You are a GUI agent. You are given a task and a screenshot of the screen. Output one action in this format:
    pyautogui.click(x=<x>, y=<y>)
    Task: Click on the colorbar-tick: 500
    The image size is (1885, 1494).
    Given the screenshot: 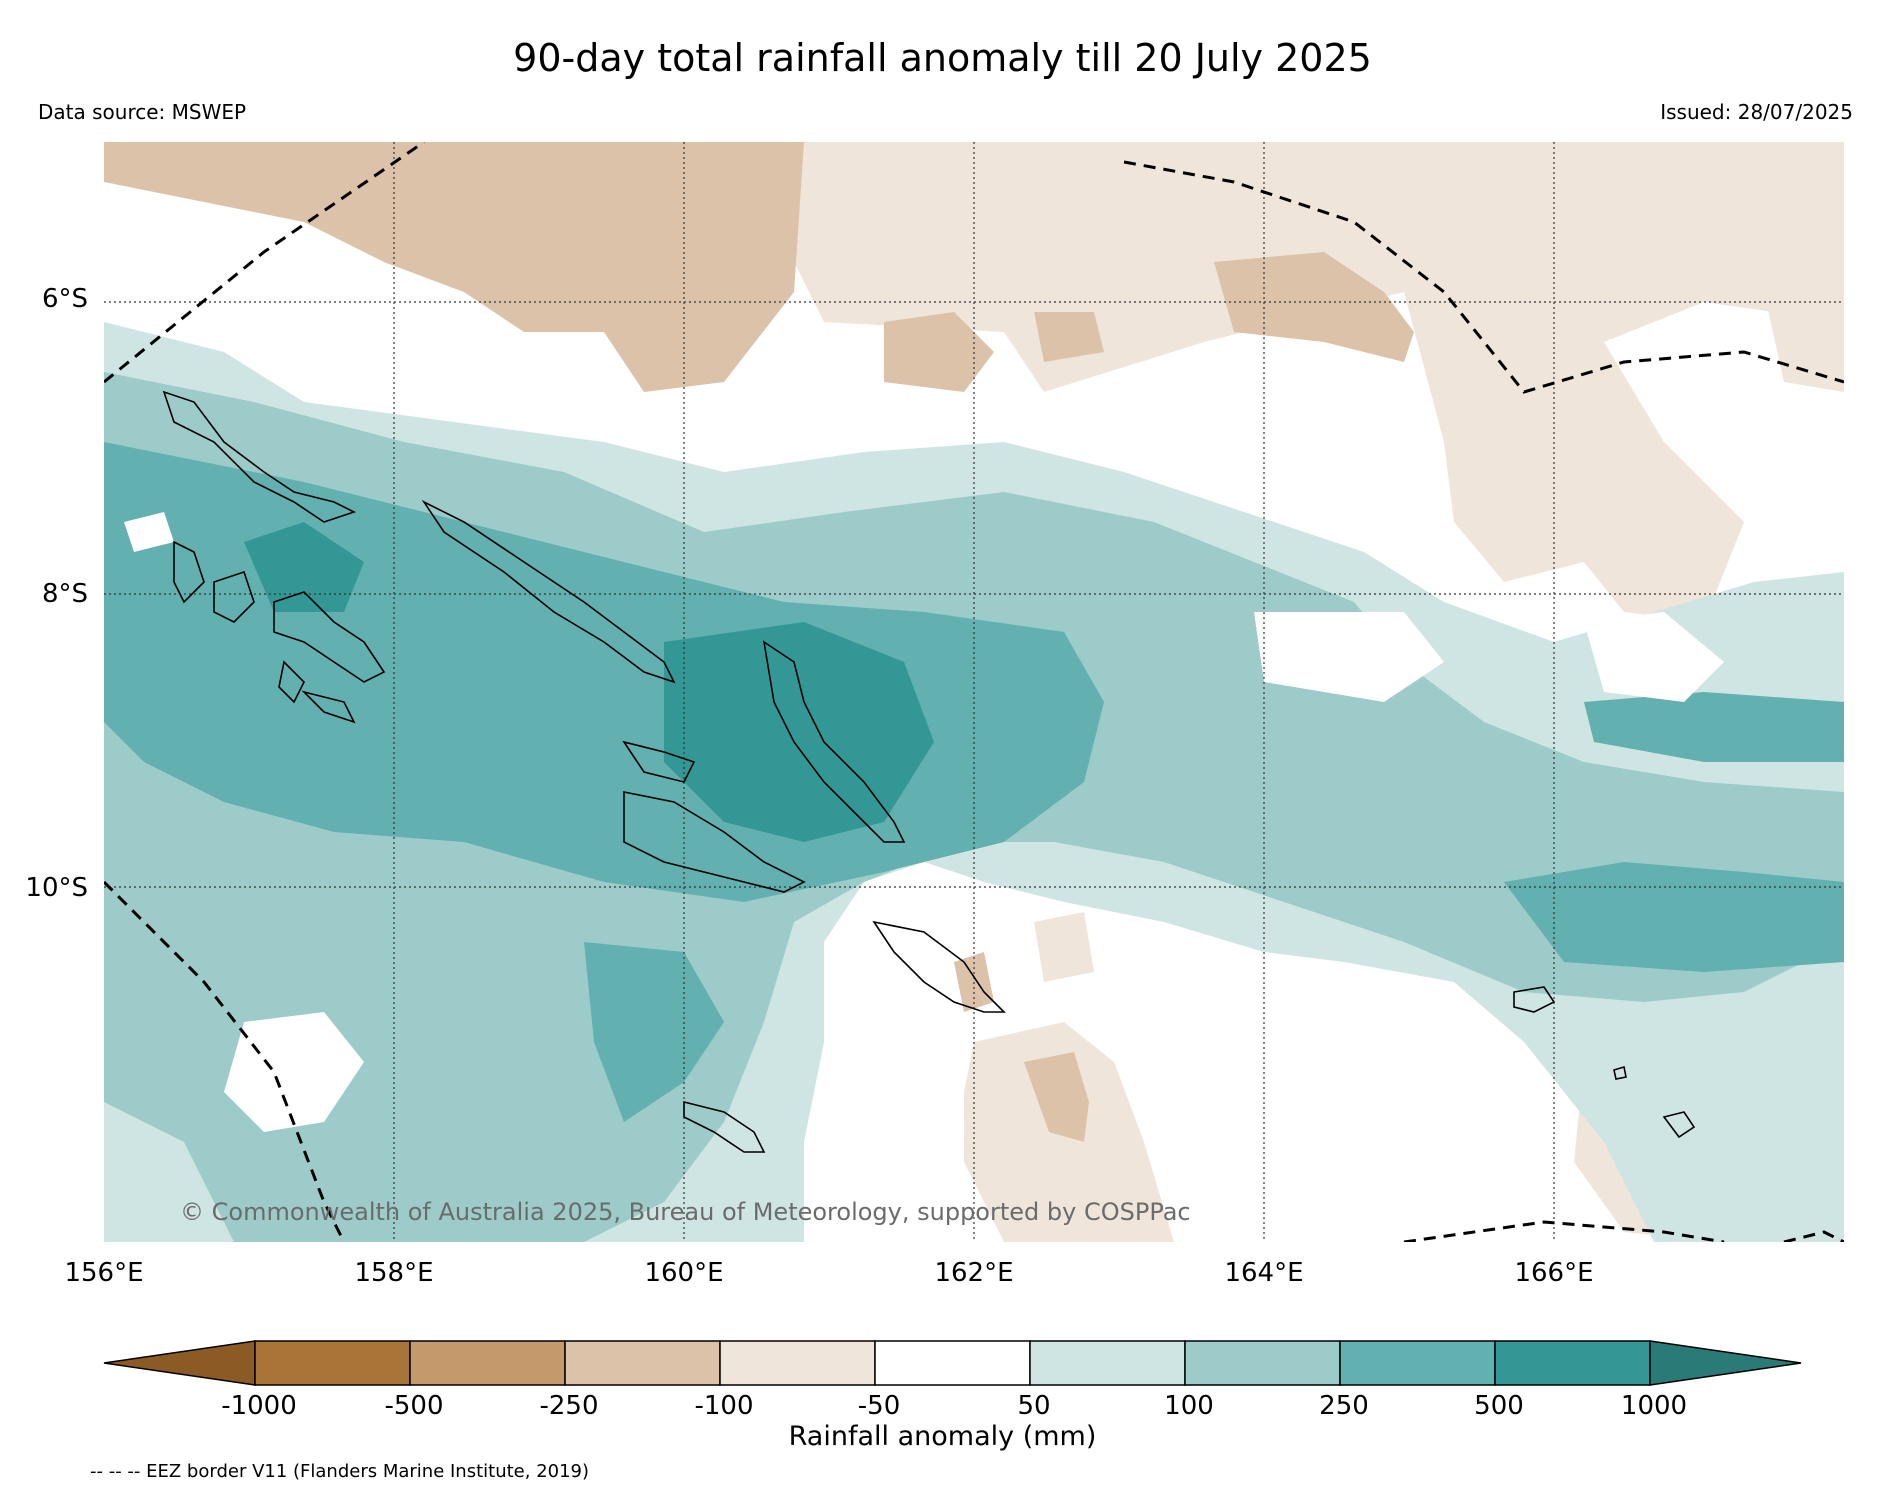 What is the action you would take?
    pyautogui.click(x=1499, y=1406)
    